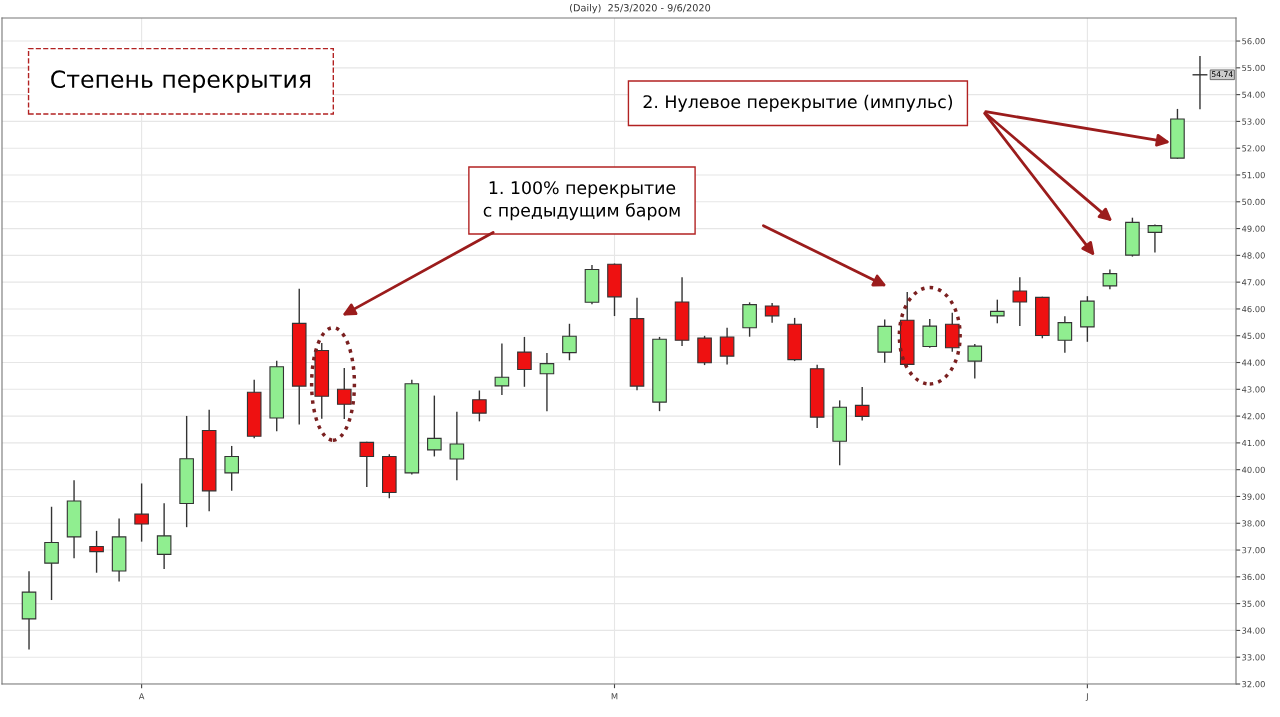 The image size is (1280, 717). Describe the element at coordinates (1253, 550) in the screenshot. I see `y-tick-label: 37.00` at that location.